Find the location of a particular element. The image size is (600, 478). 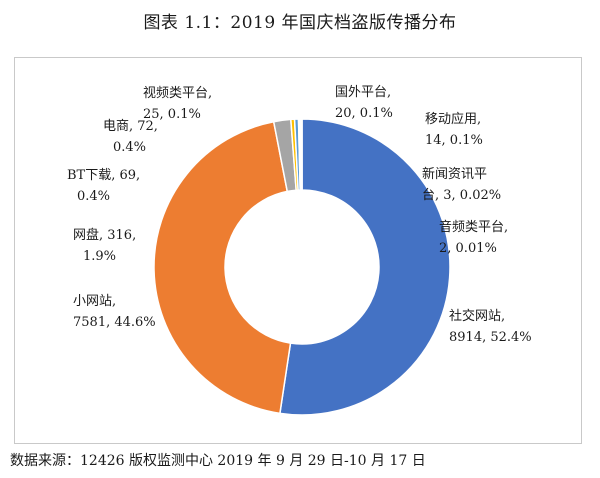

data-label-2: 网盘, 316, 1.9% is located at coordinates (104, 245).